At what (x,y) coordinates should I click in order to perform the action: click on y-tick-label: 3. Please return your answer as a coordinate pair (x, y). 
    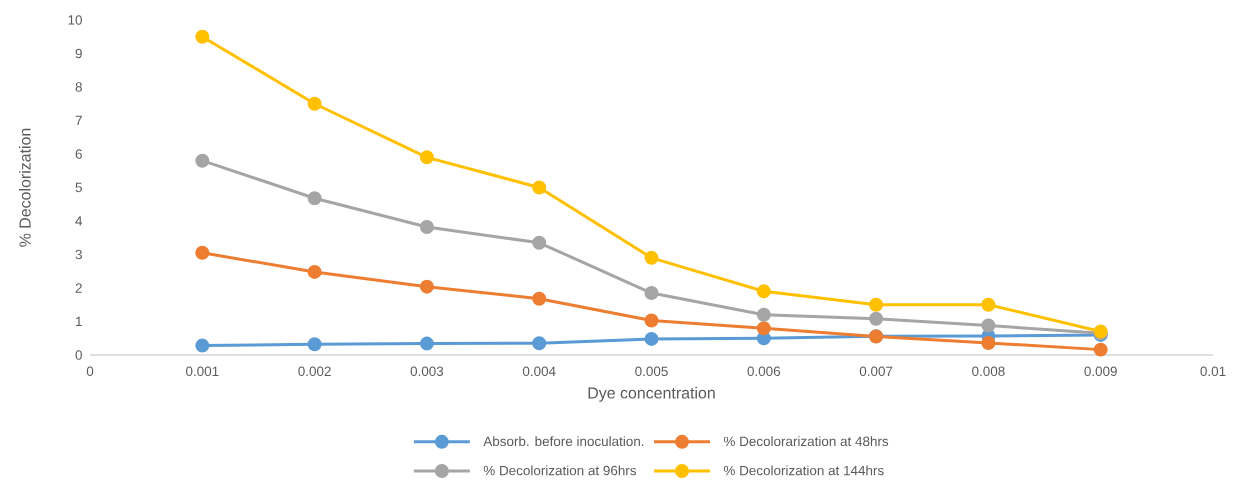
    Looking at the image, I should click on (78, 254).